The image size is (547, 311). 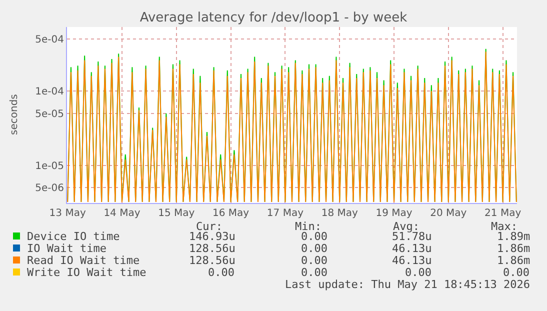 What do you see at coordinates (66, 248) in the screenshot?
I see `legend-label: IO Wait time` at bounding box center [66, 248].